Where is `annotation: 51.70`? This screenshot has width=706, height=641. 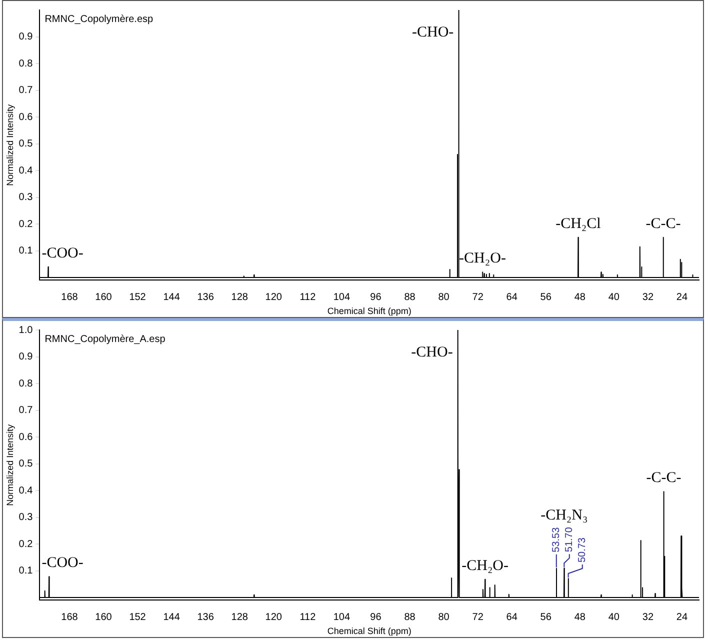 annotation: 51.70 is located at coordinates (570, 539).